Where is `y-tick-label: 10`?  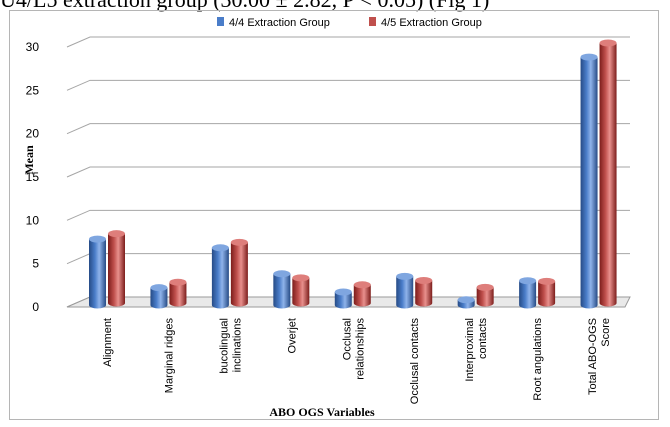
y-tick-label: 10 is located at coordinates (33, 220).